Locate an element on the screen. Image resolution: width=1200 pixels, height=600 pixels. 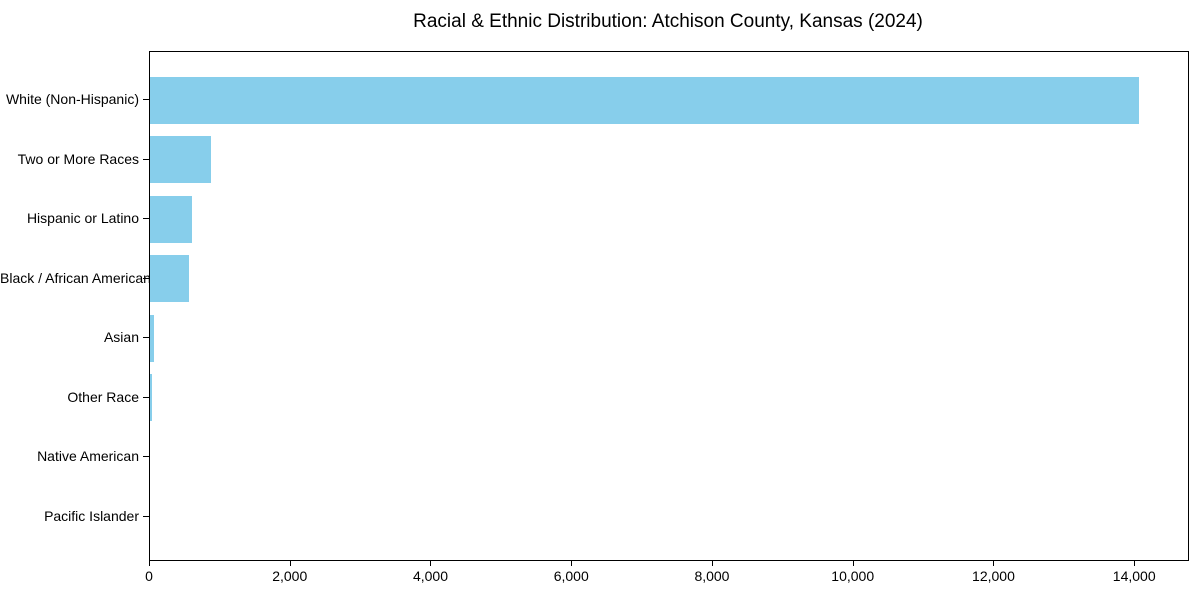
y-tick-label-white-non-hispanic: White (Non-Hispanic) is located at coordinates (72, 99).